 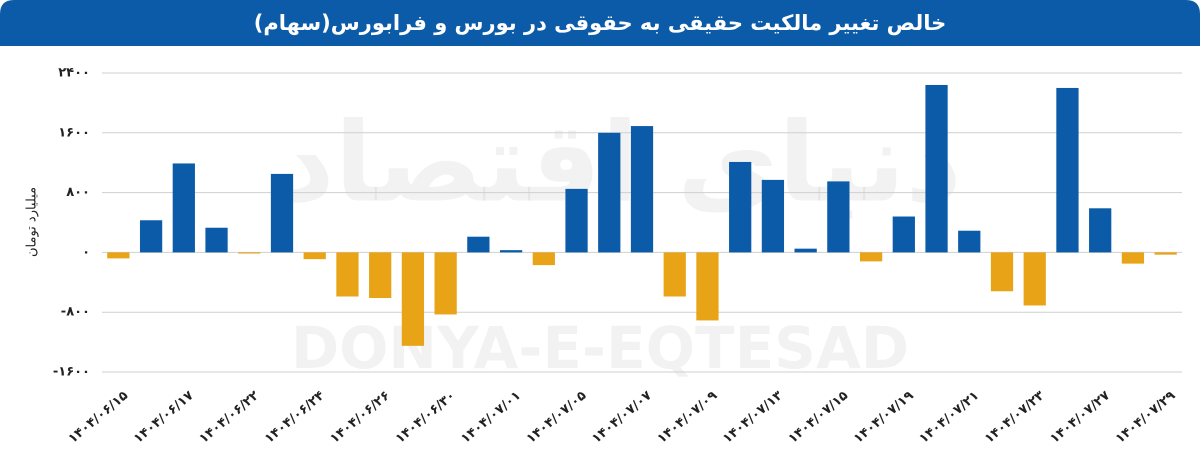 What do you see at coordinates (1146, 417) in the screenshot?
I see `x-tick-label: ۱۴۰۴/۰۷/۲۹` at bounding box center [1146, 417].